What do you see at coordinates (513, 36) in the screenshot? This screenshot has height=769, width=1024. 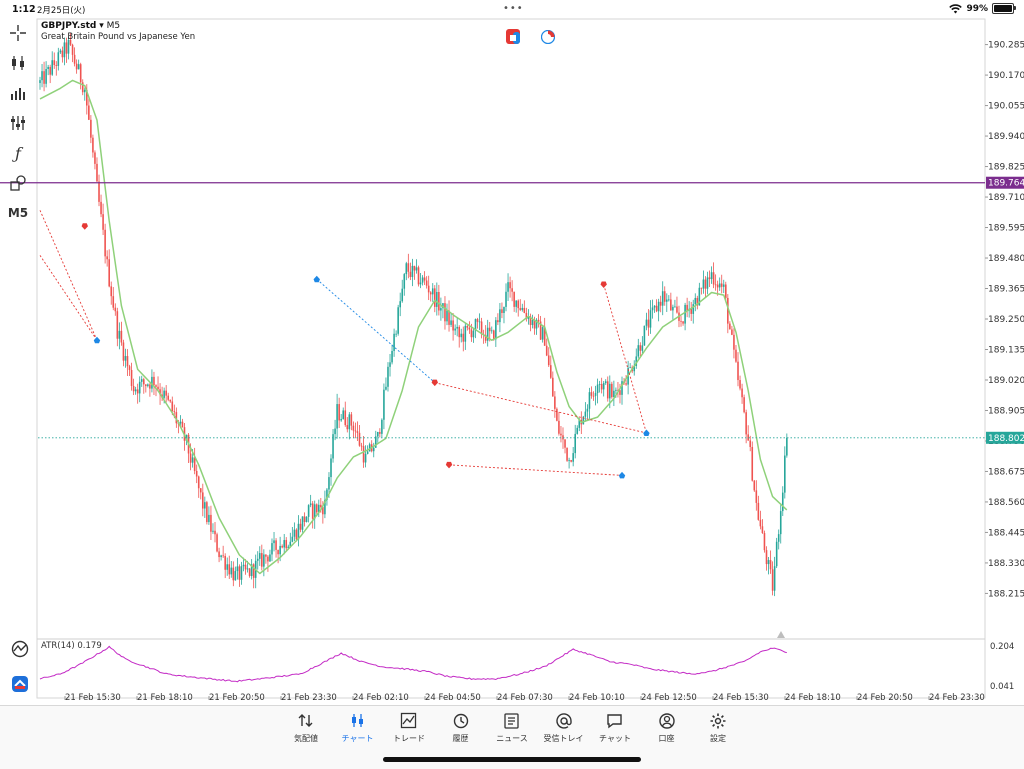 I see `one-click-trading-icon` at bounding box center [513, 36].